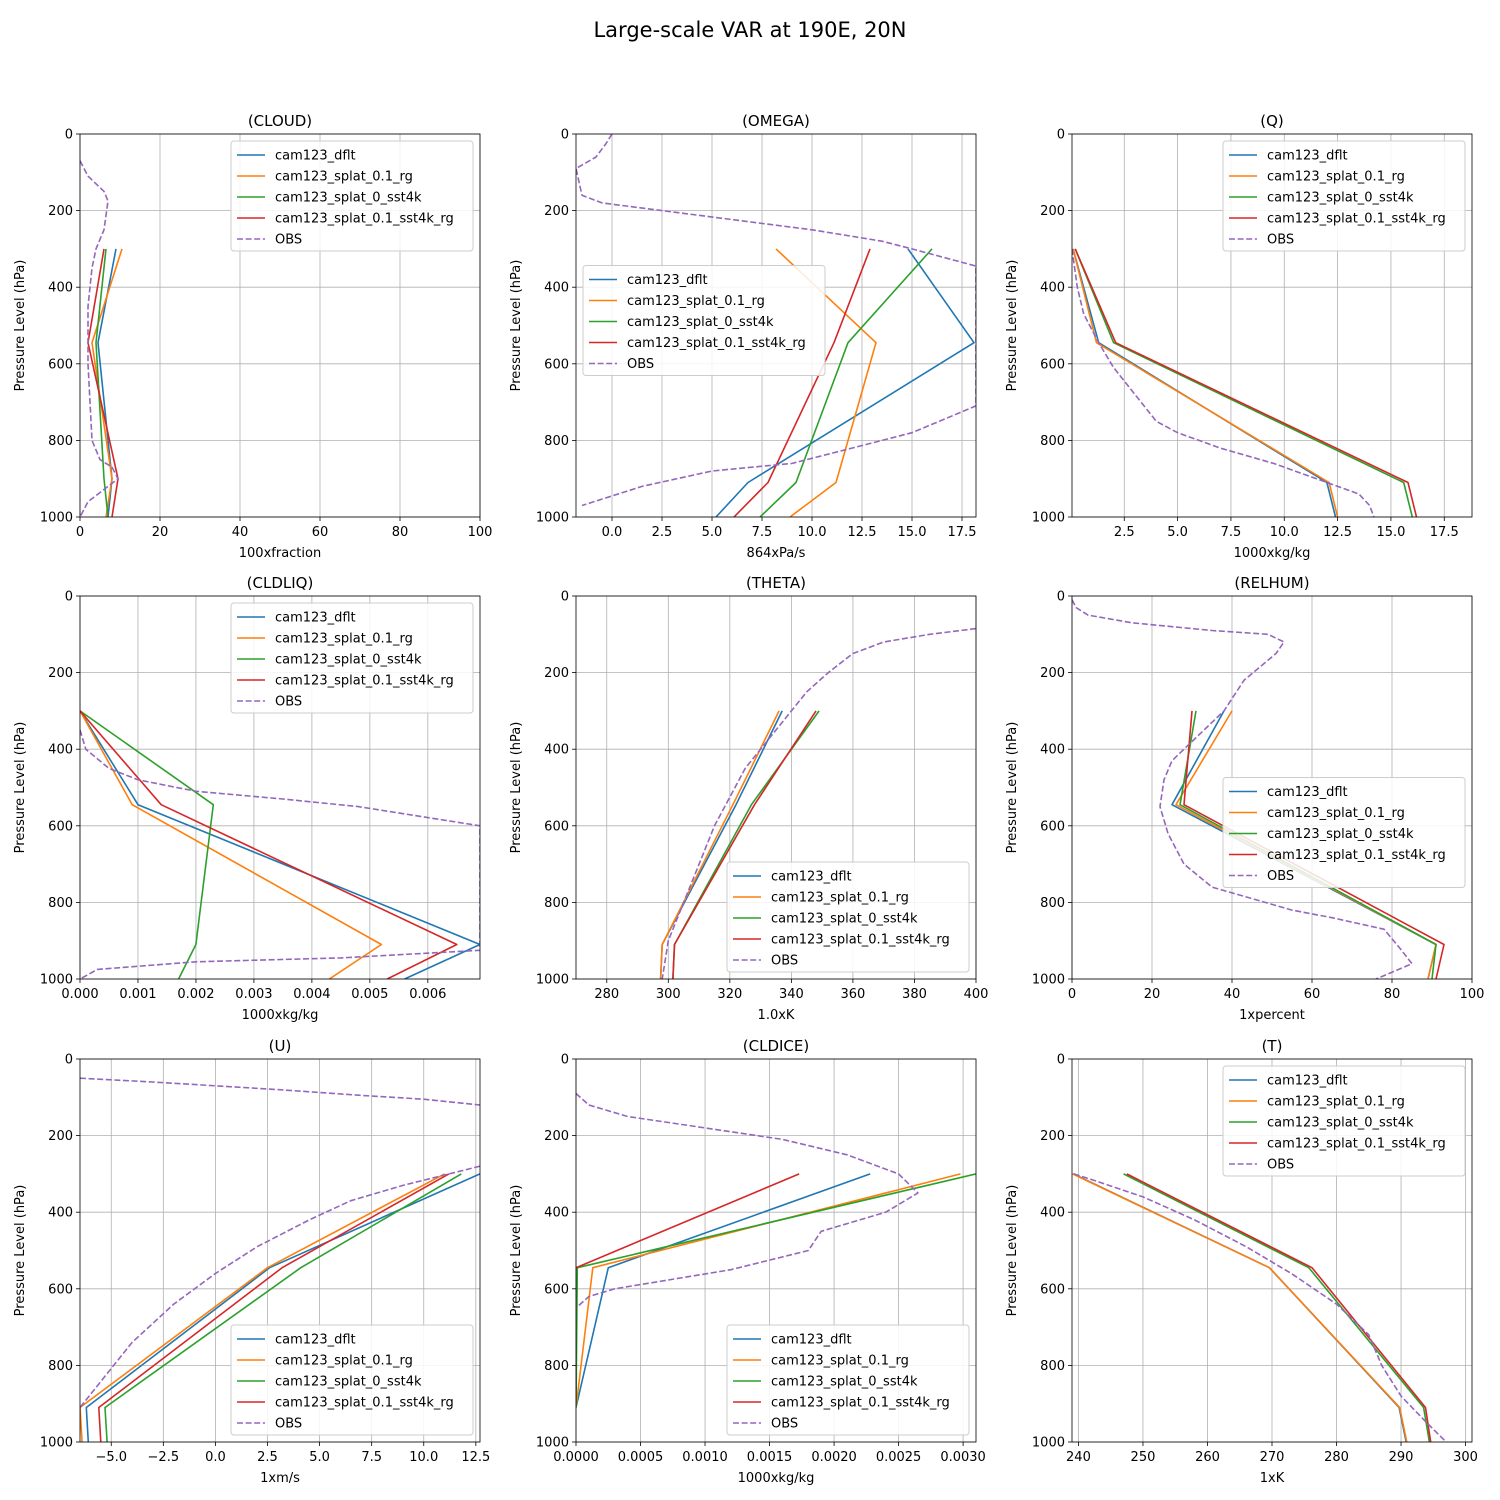 Image resolution: width=1500 pixels, height=1500 pixels. Describe the element at coordinates (371, 1457) in the screenshot. I see `x-tick-label: 7.5` at that location.